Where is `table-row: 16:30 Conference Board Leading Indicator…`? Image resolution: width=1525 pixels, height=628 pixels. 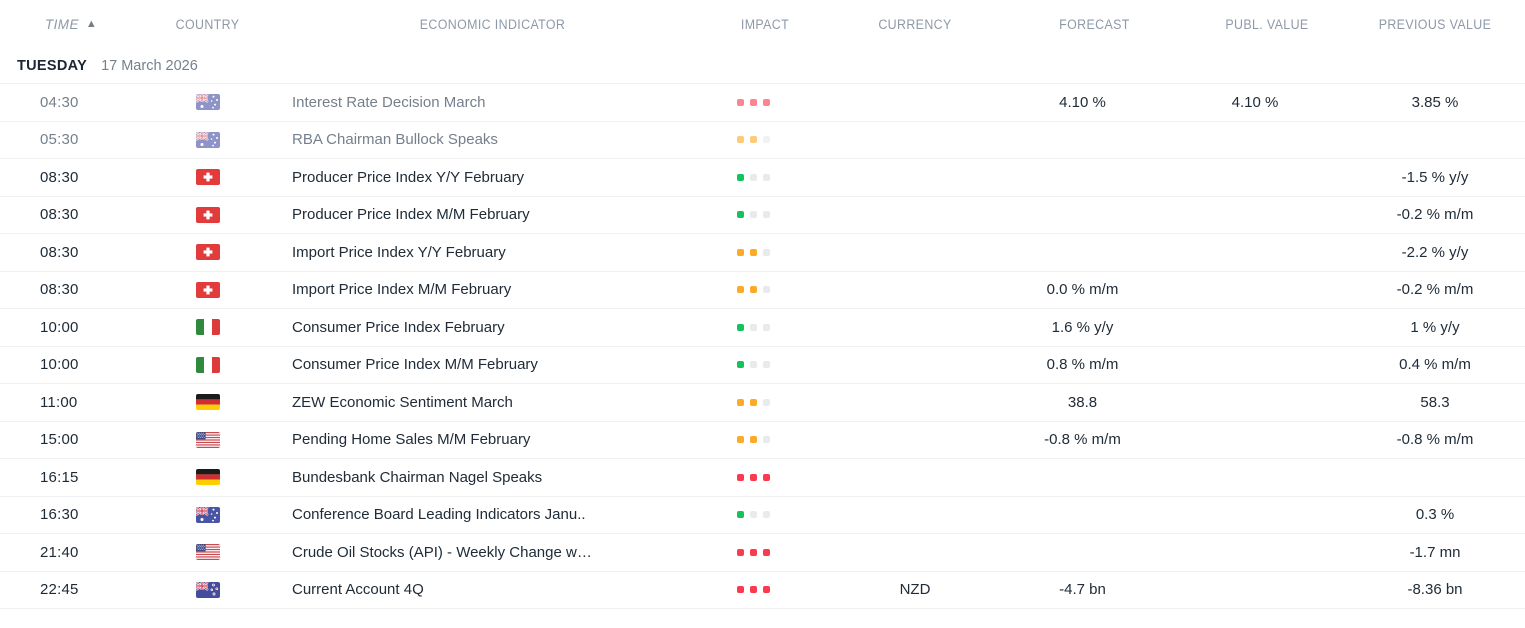 table-row: 16:30 Conference Board Leading Indicator… is located at coordinates (762, 515).